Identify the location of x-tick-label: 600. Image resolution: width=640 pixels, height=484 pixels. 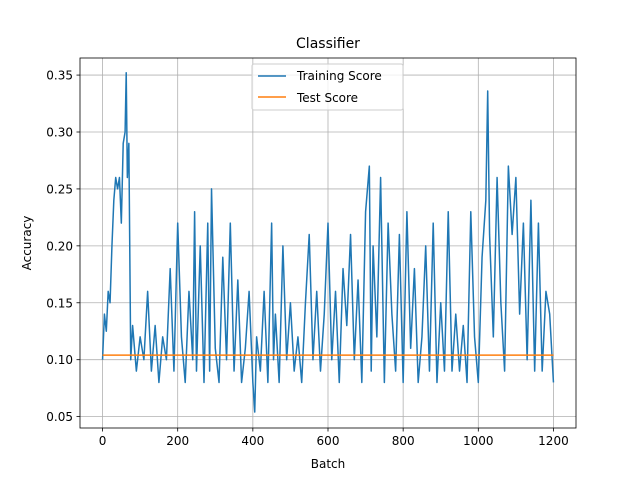
(328, 441).